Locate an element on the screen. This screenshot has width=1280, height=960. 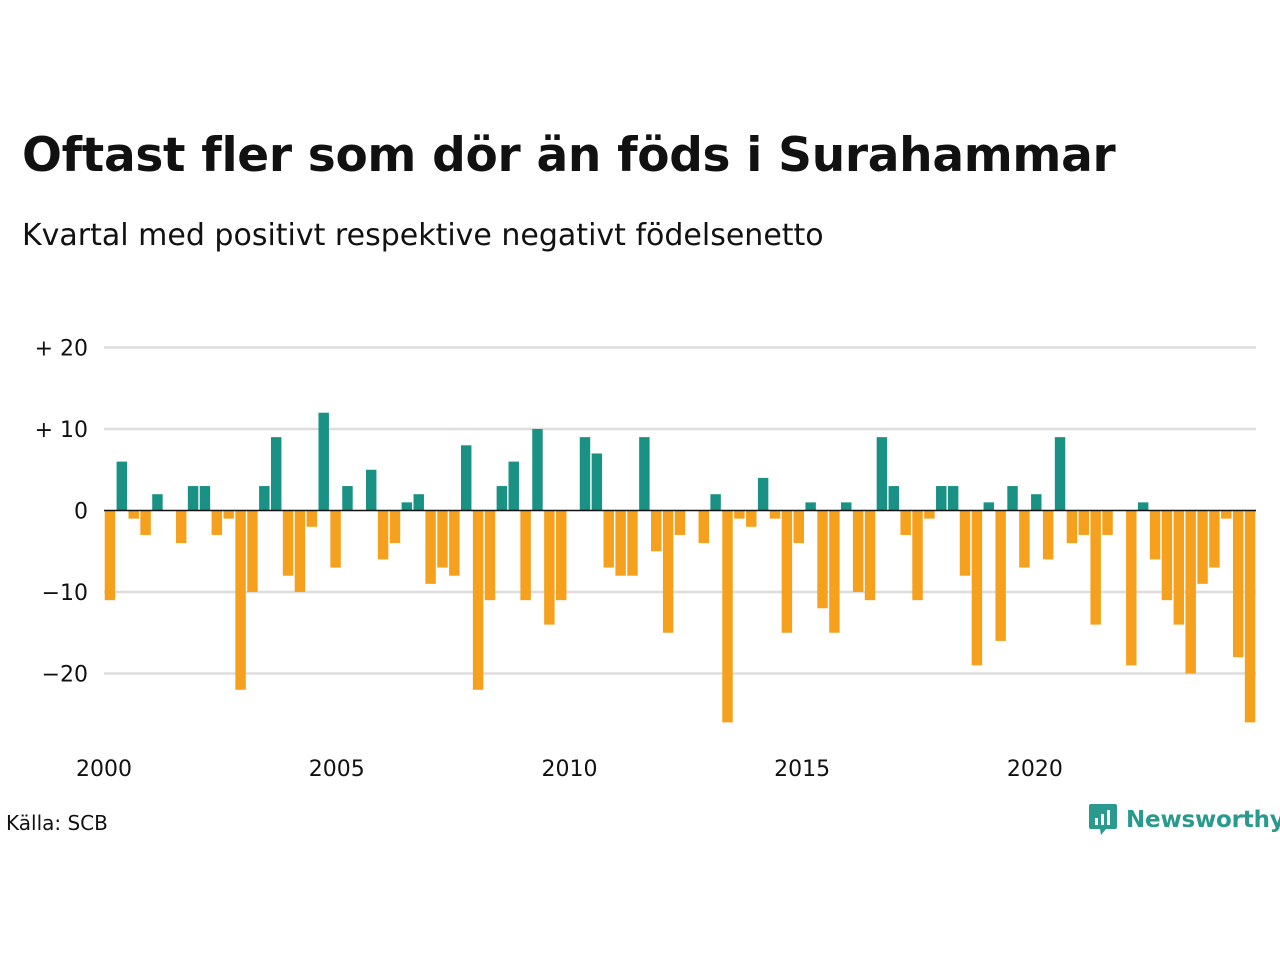
bar-2013-k1 is located at coordinates (727, 616).